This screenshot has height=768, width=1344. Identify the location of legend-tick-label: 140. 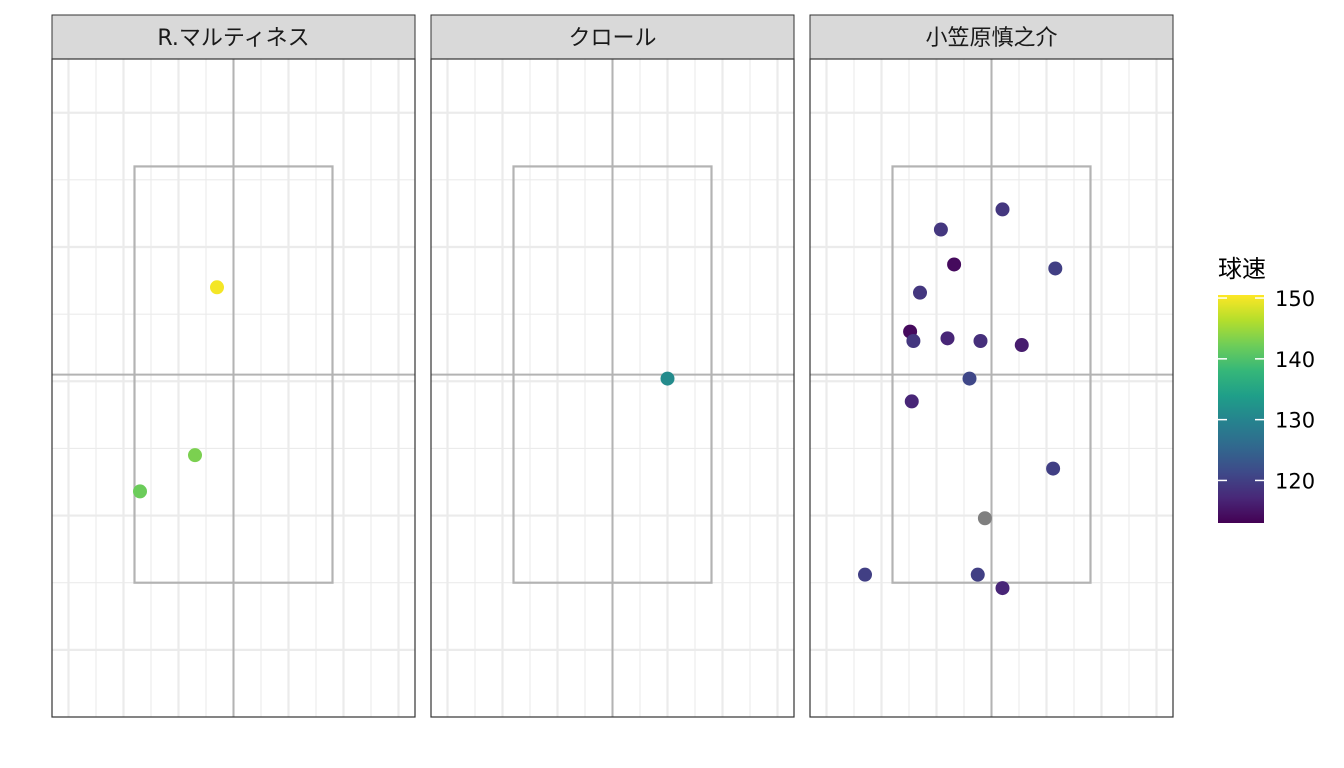
(1295, 360).